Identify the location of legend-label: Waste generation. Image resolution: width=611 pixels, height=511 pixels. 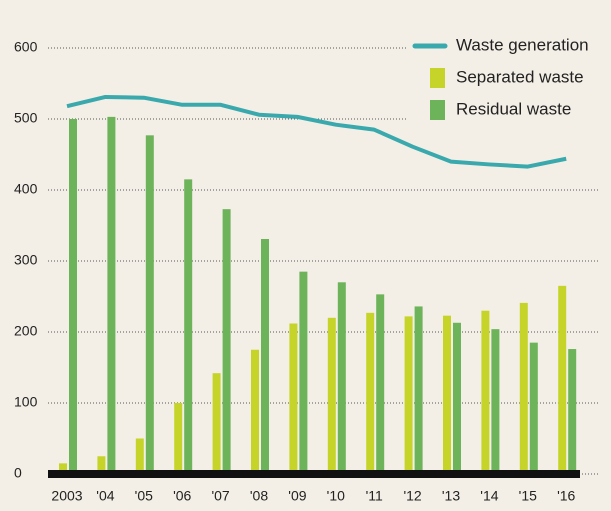
(522, 44).